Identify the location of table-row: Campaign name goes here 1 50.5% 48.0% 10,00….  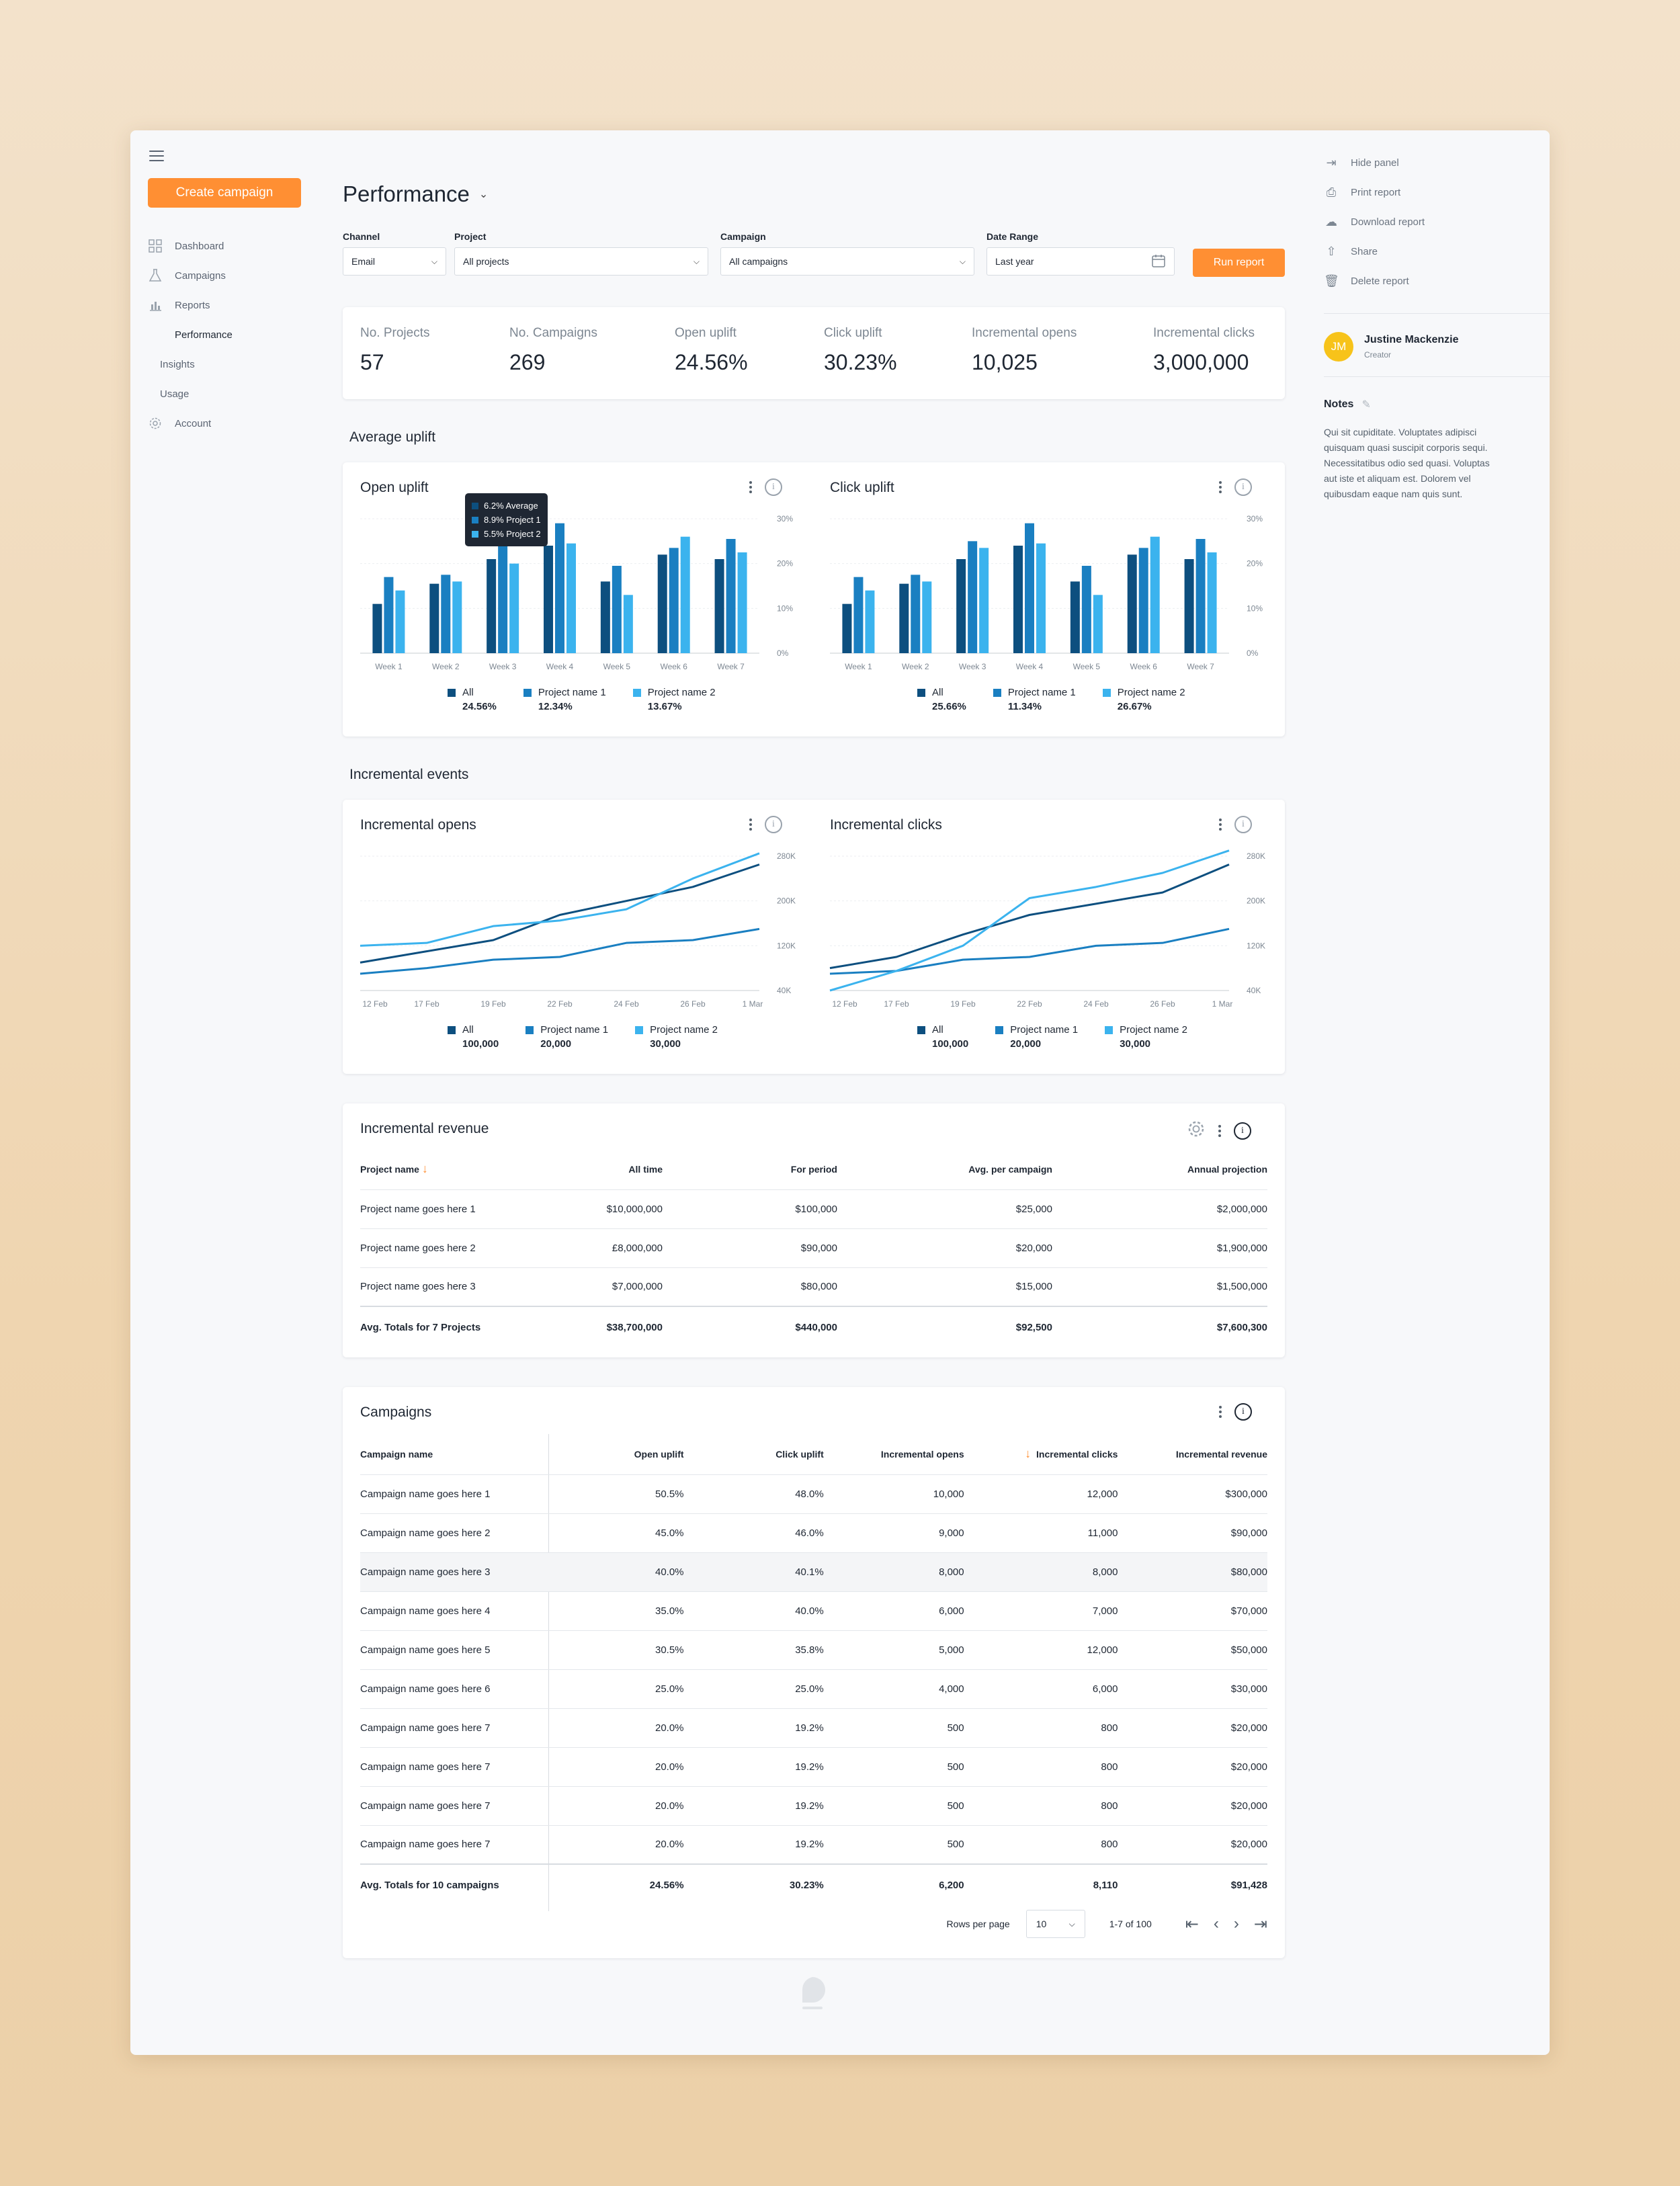
(813, 1494).